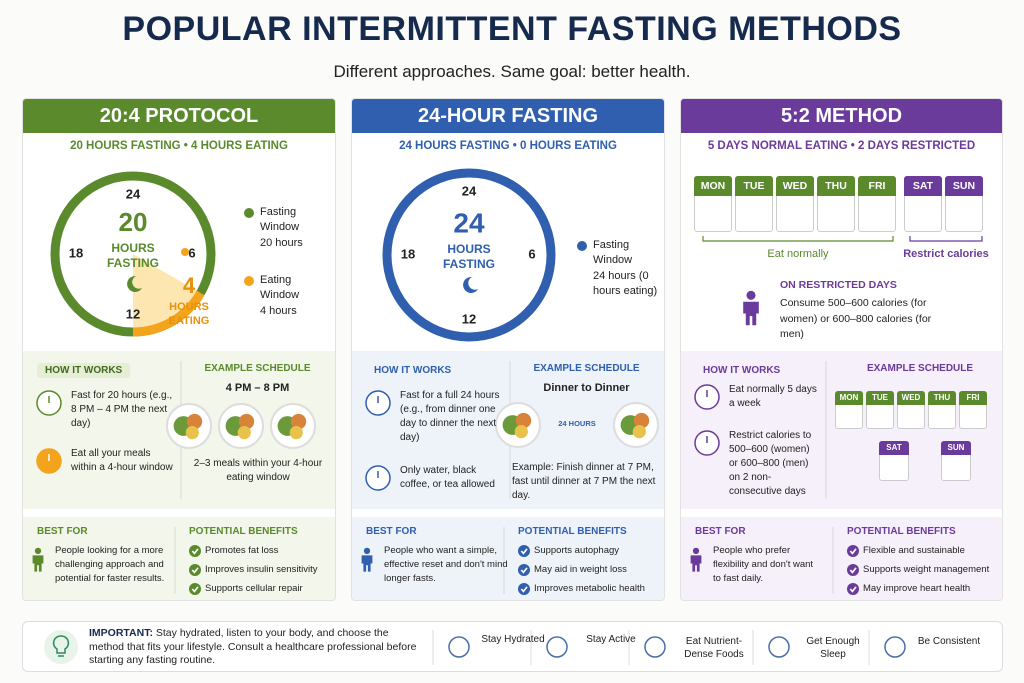 Image resolution: width=1024 pixels, height=683 pixels. What do you see at coordinates (189, 307) in the screenshot?
I see `eating-label: HOURS` at bounding box center [189, 307].